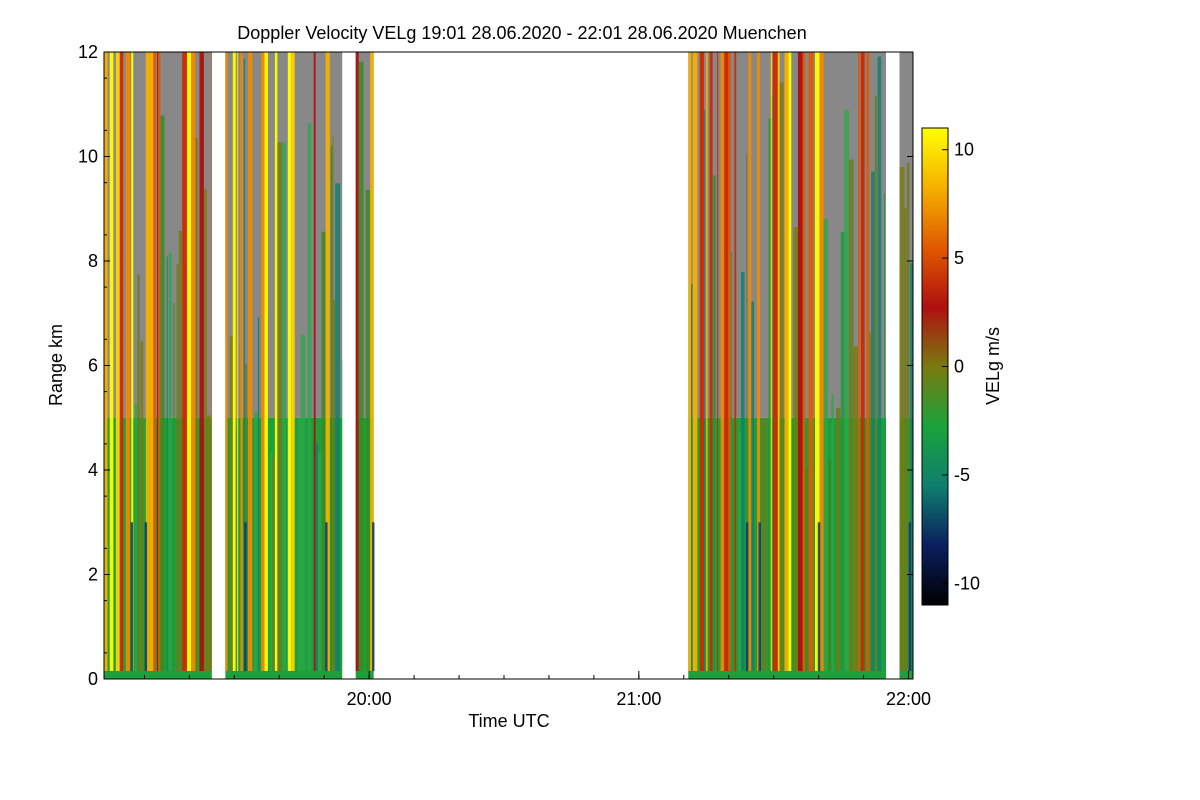 The width and height of the screenshot is (1200, 800). I want to click on x-axis: 20:00 21:00 22:00, so click(537, 690).